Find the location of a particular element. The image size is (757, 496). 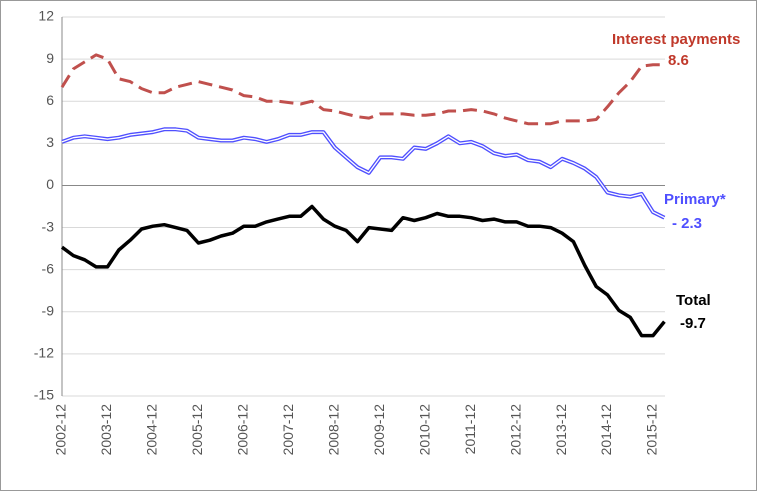

y-tick-label: -3 is located at coordinates (48, 226).